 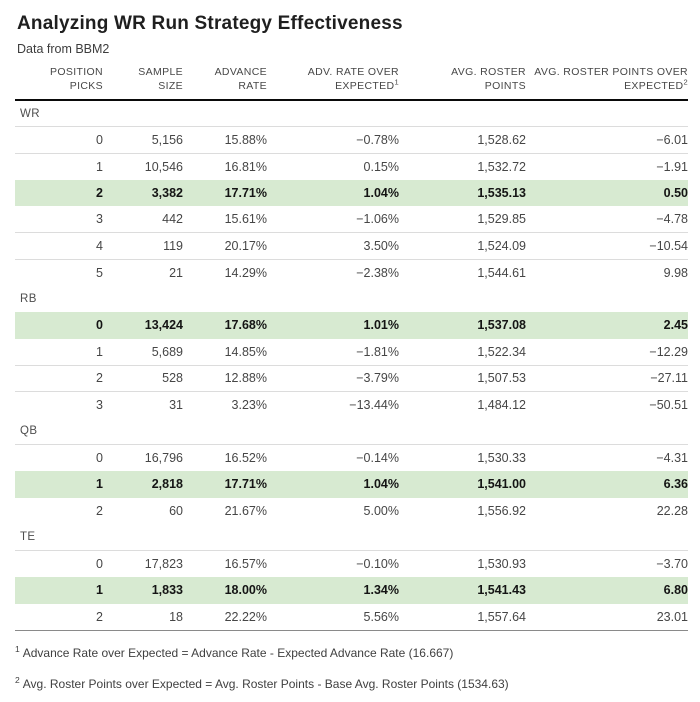 What do you see at coordinates (143, 219) in the screenshot?
I see `cell-sample-size: 442` at bounding box center [143, 219].